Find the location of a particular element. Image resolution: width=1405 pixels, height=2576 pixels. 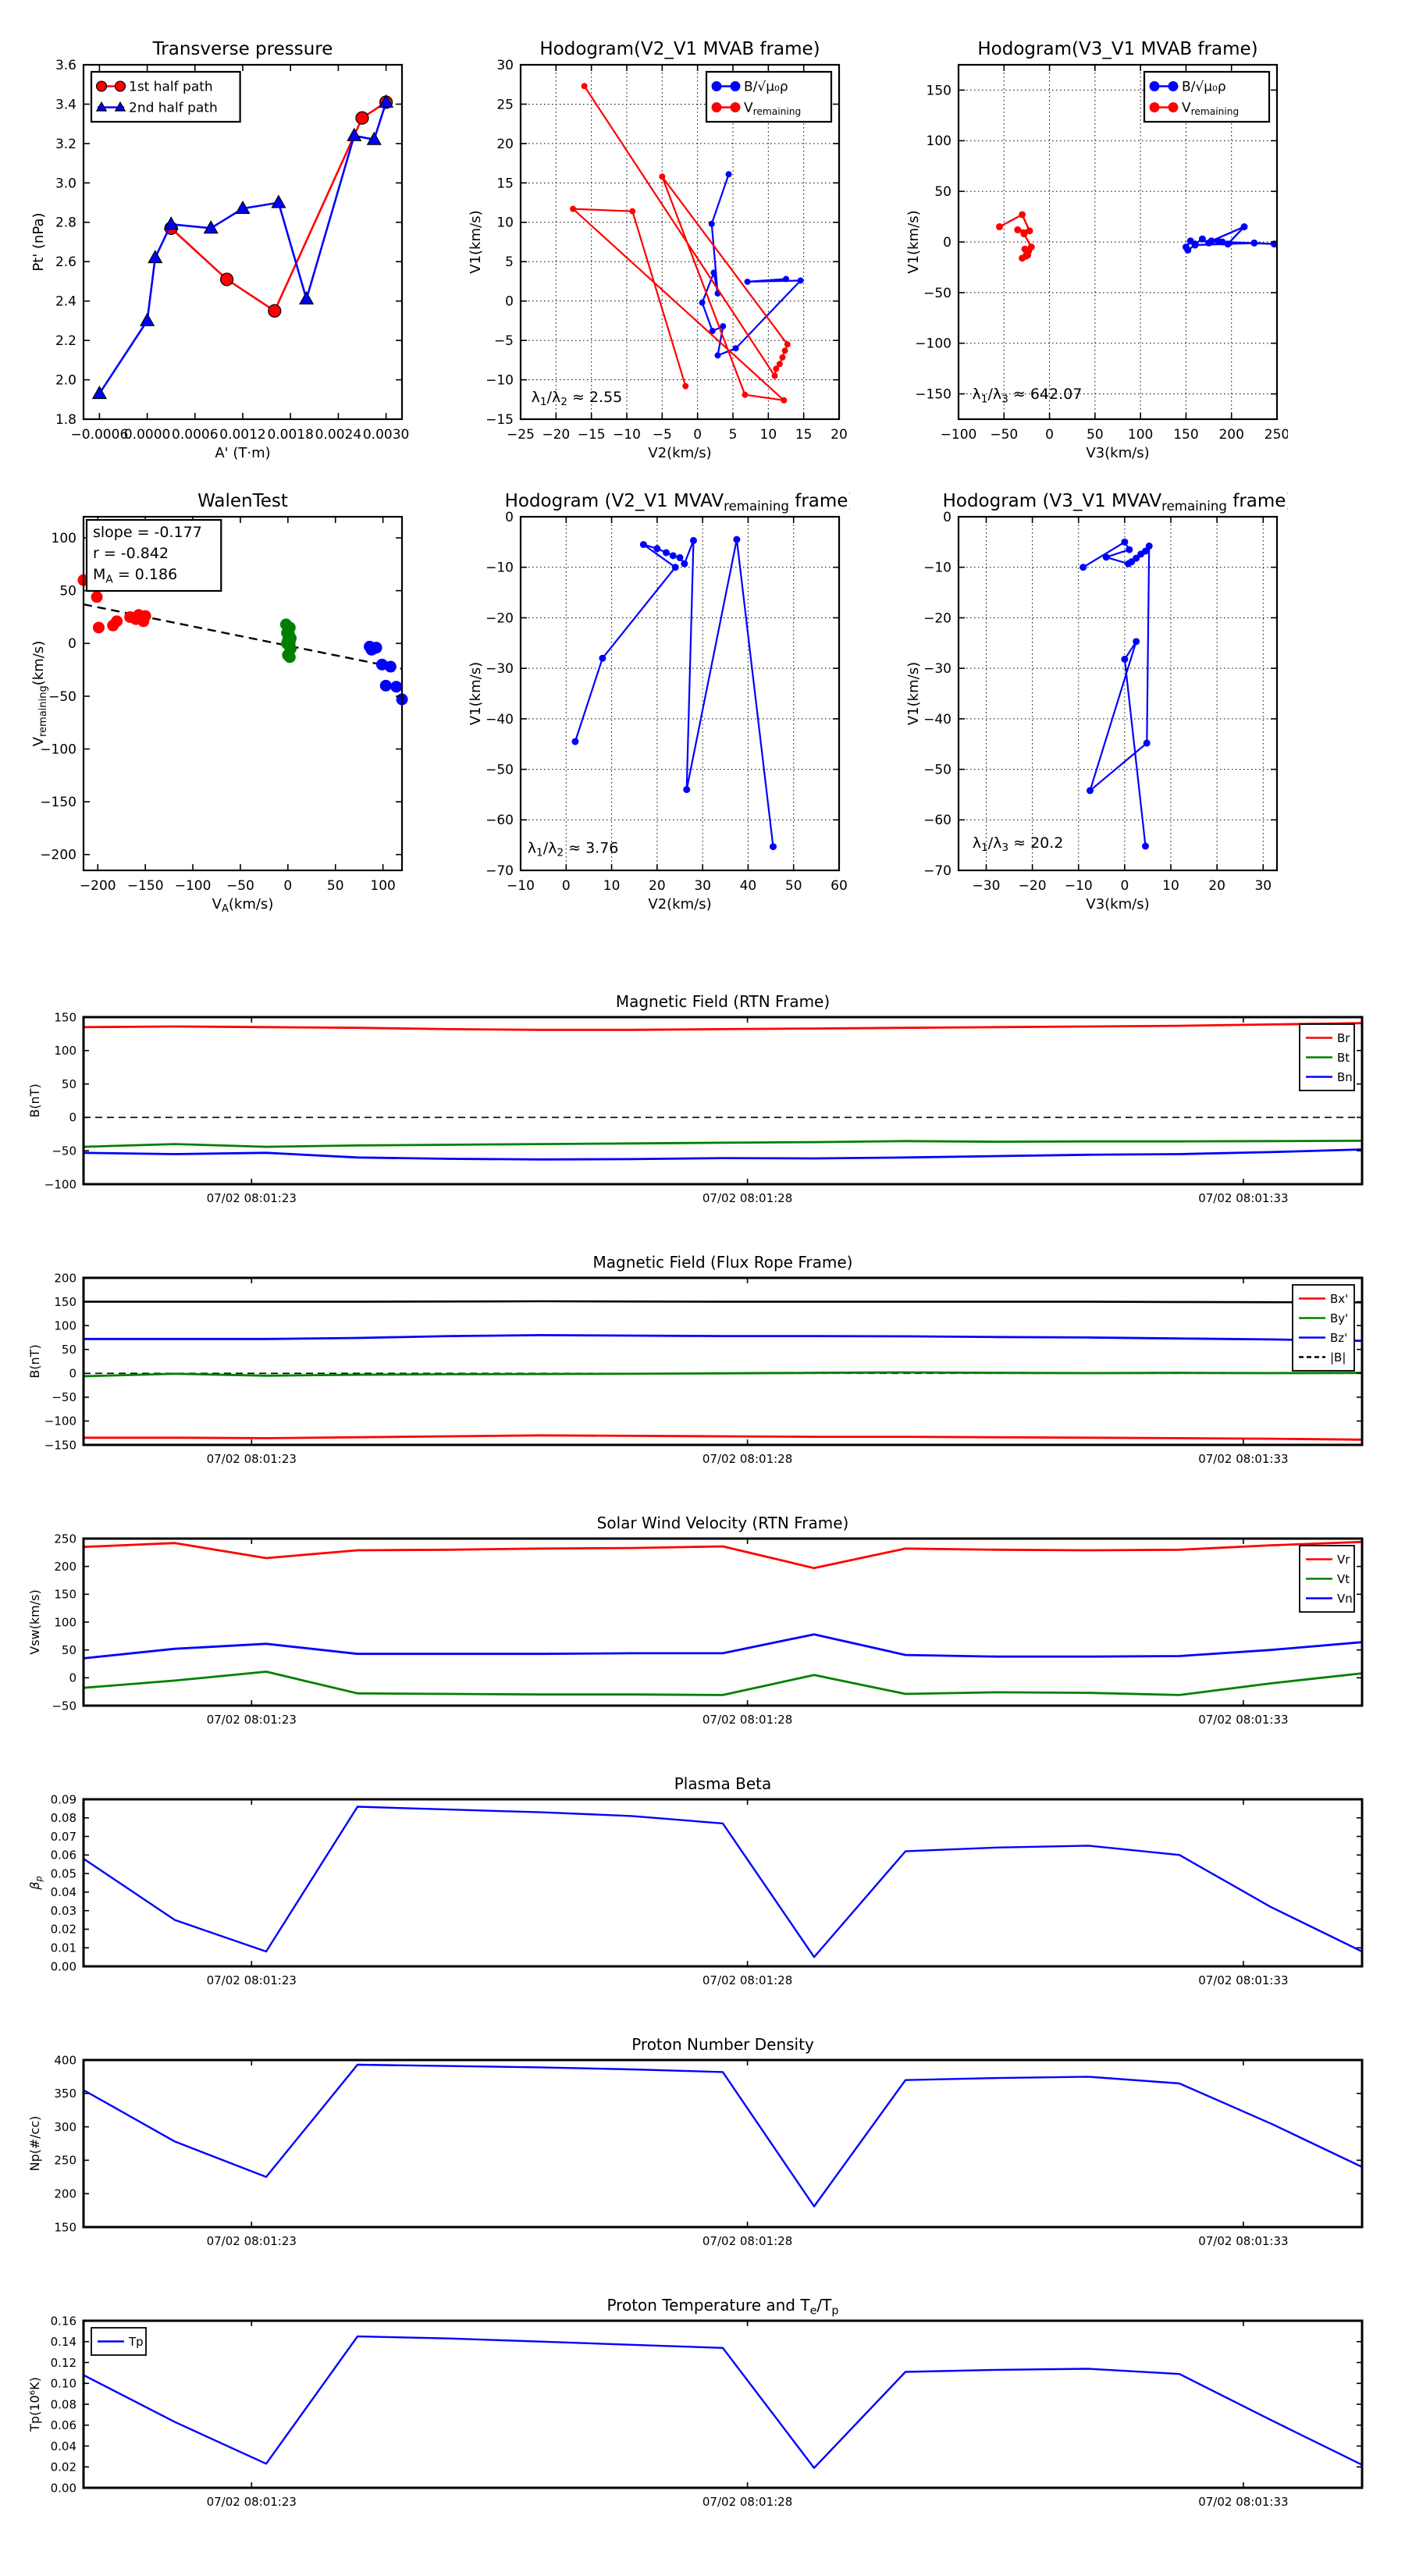

svg-text: 1st half path is located at coordinates (171, 86).